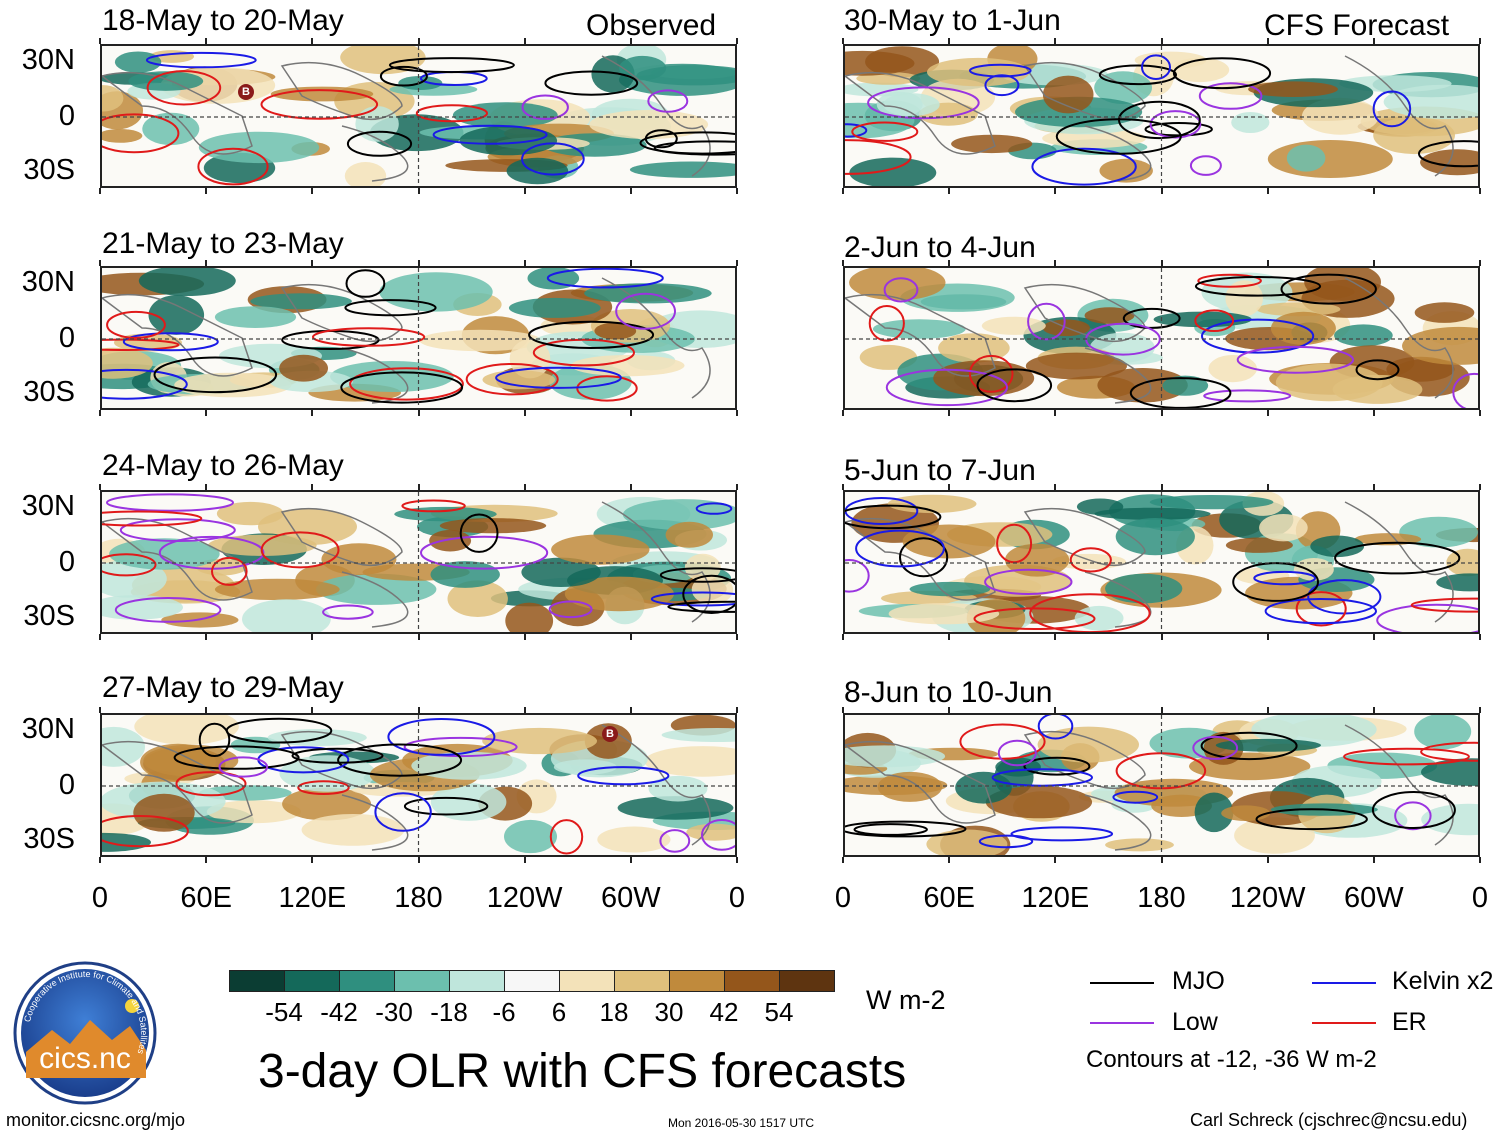 This screenshot has width=1510, height=1137. I want to click on units-label: W m-2, so click(906, 1000).